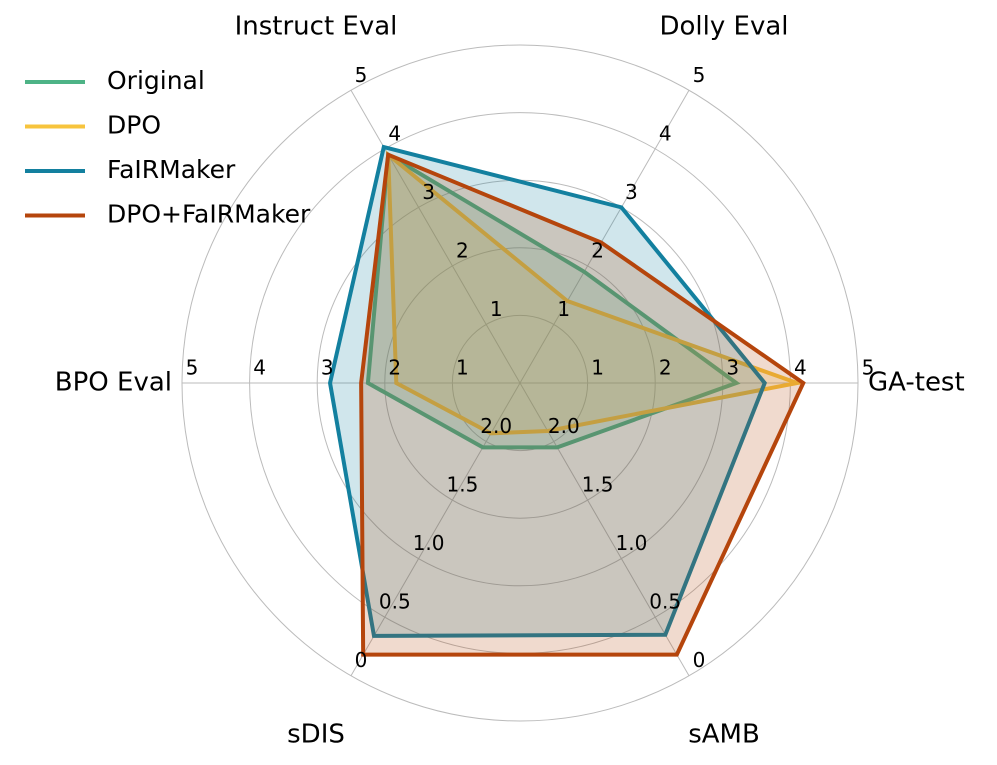 Image resolution: width=997 pixels, height=765 pixels. What do you see at coordinates (134, 125) in the screenshot?
I see `legend-label: DPO` at bounding box center [134, 125].